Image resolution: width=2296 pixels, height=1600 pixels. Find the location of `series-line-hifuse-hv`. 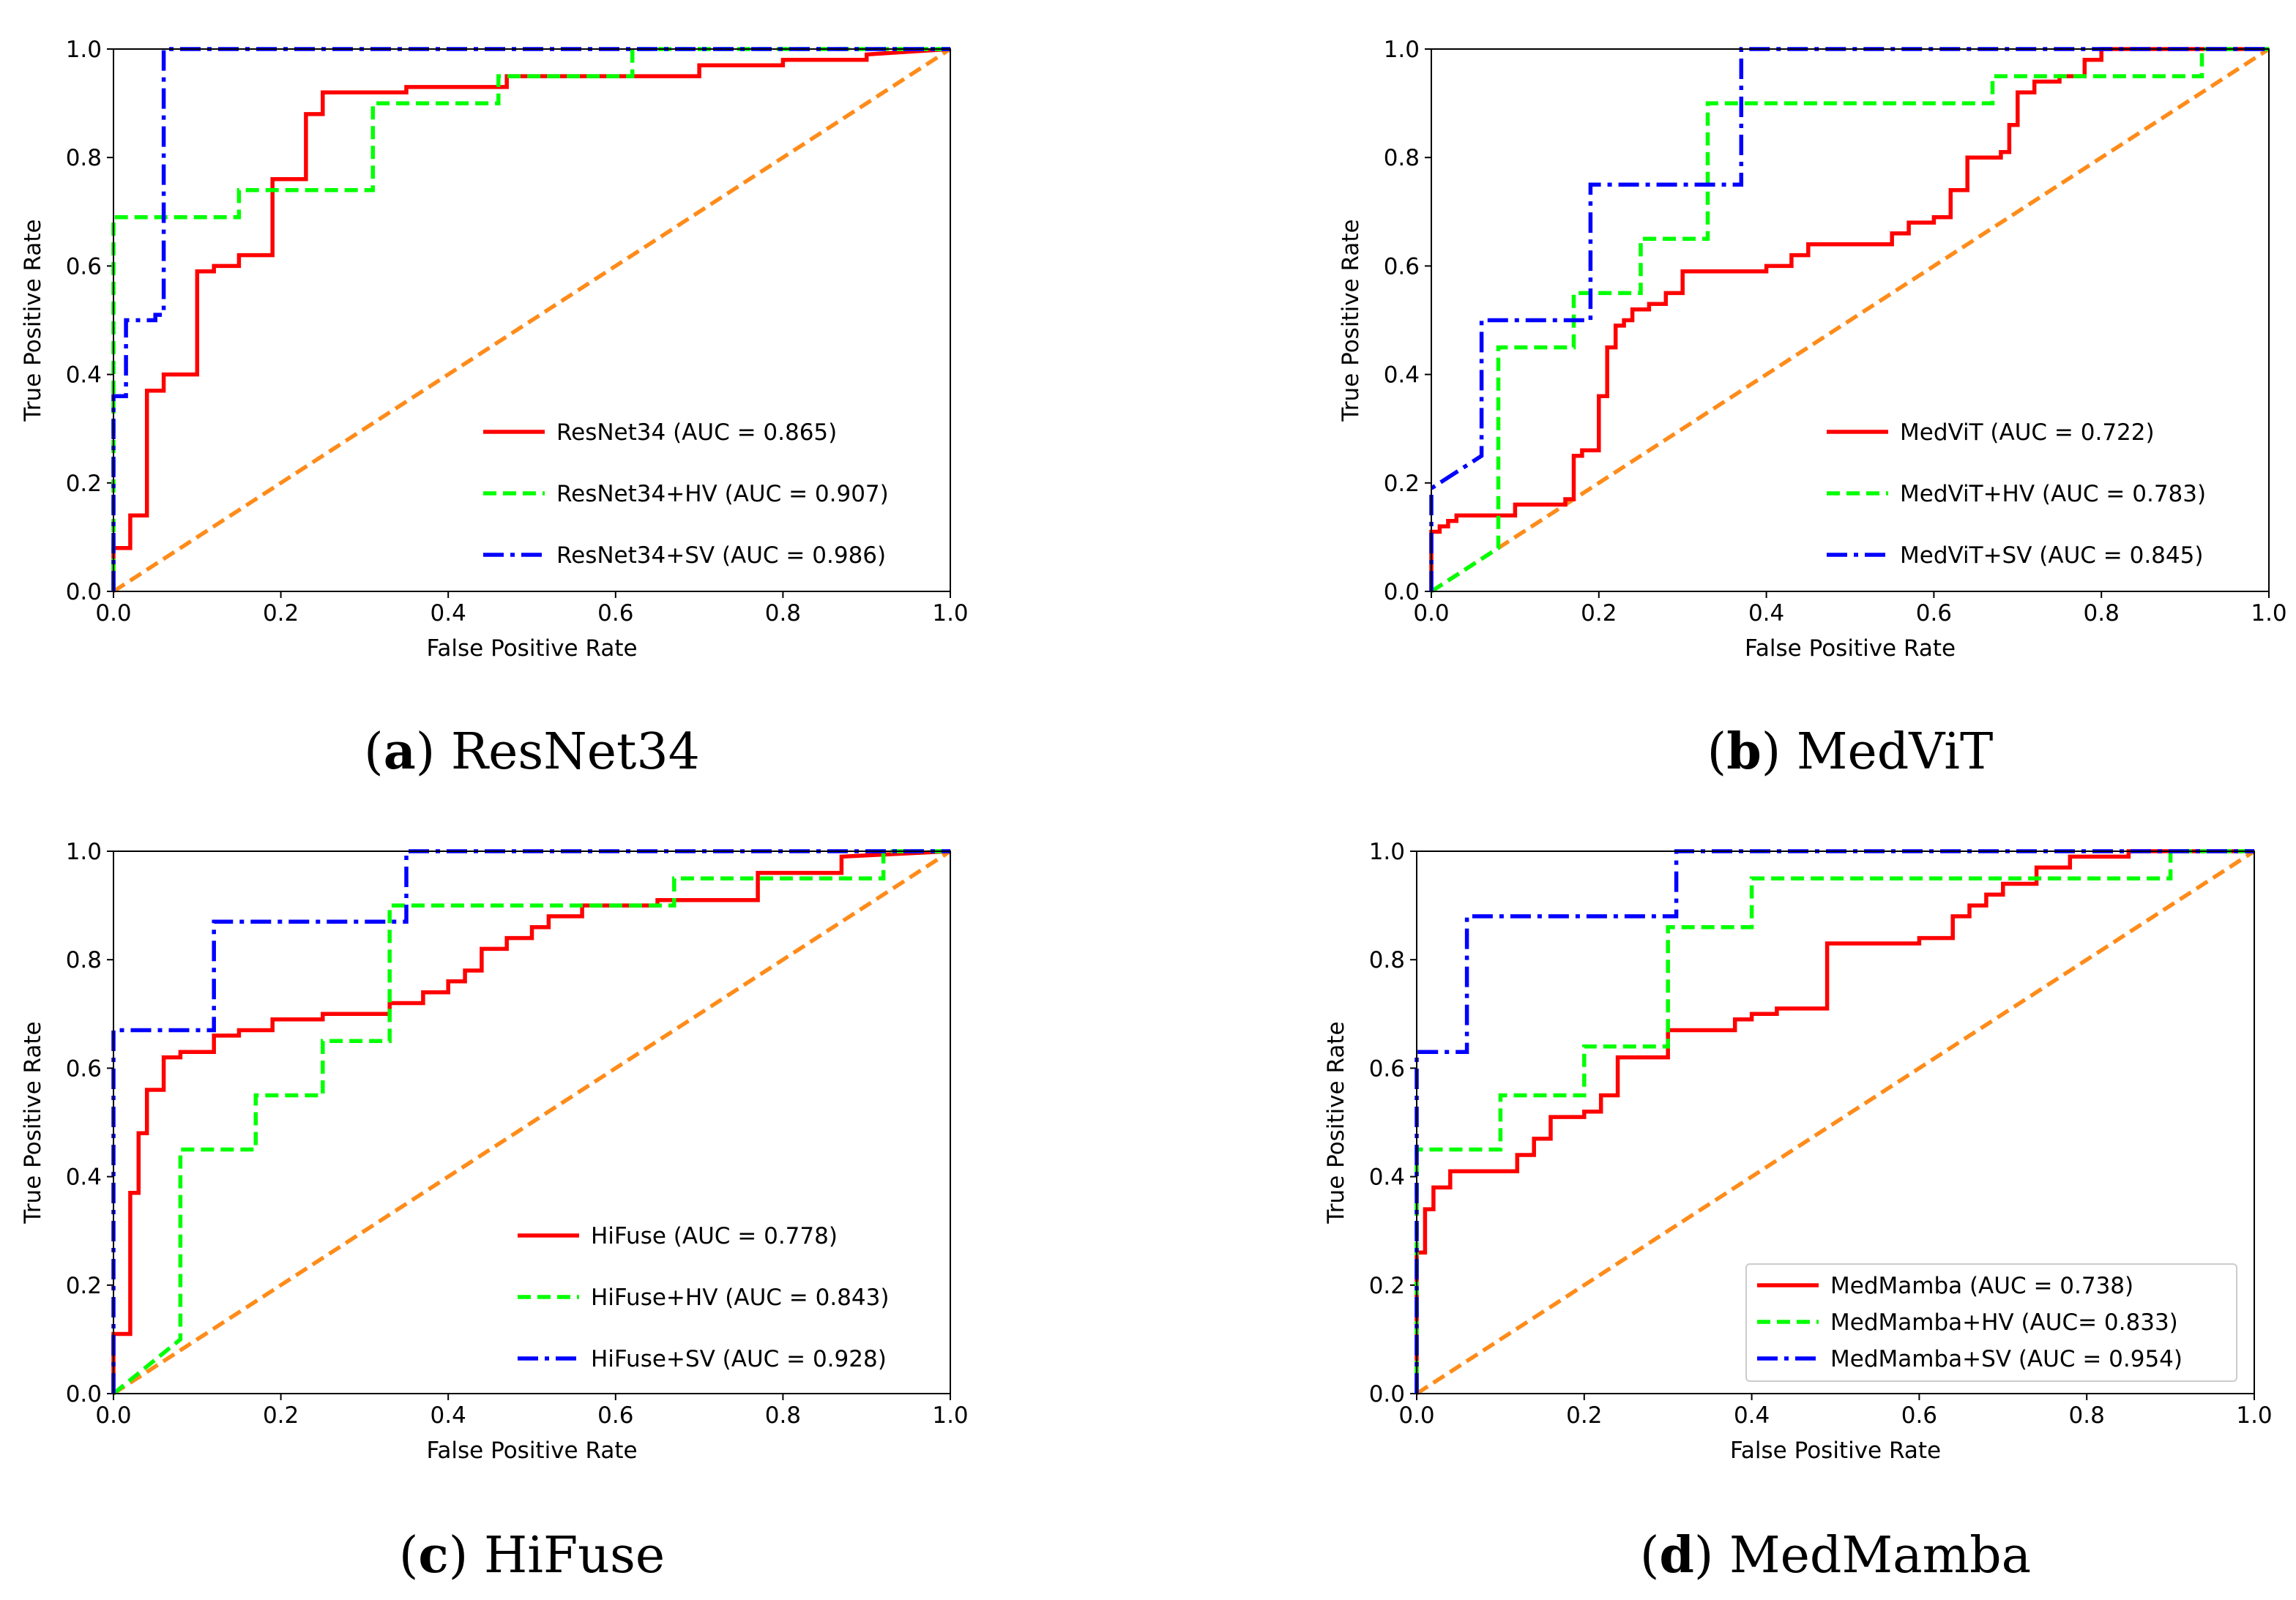

series-line-hifuse-hv is located at coordinates (531, 1122).